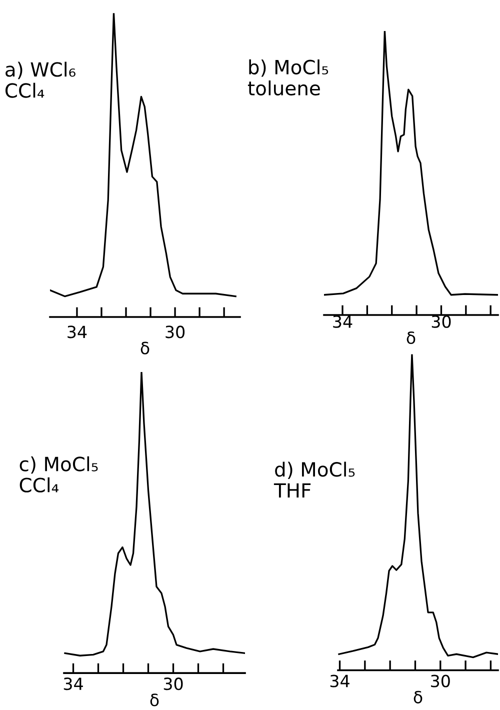 This screenshot has width=500, height=710. Describe the element at coordinates (314, 480) in the screenshot. I see `text: d) MoCl₅ THF` at that location.